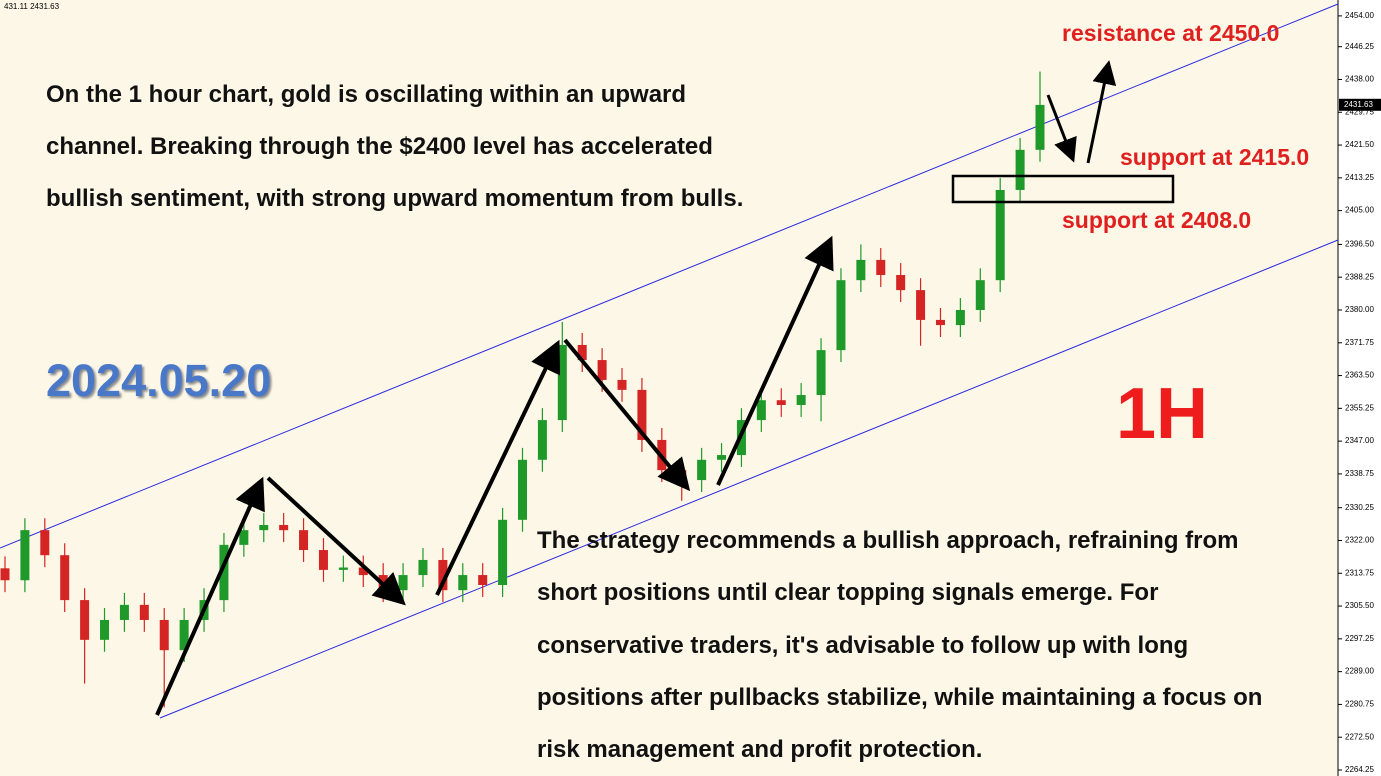  I want to click on timeframe-label: 1H, so click(1162, 414).